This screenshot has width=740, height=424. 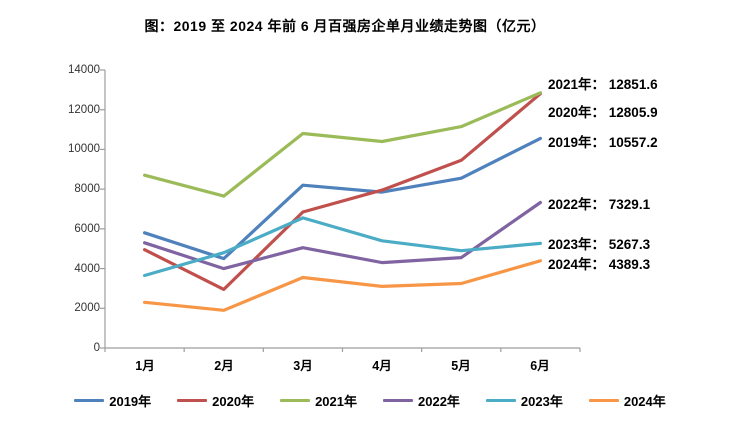 I want to click on x-axis-tick-label: 5月, so click(x=461, y=366).